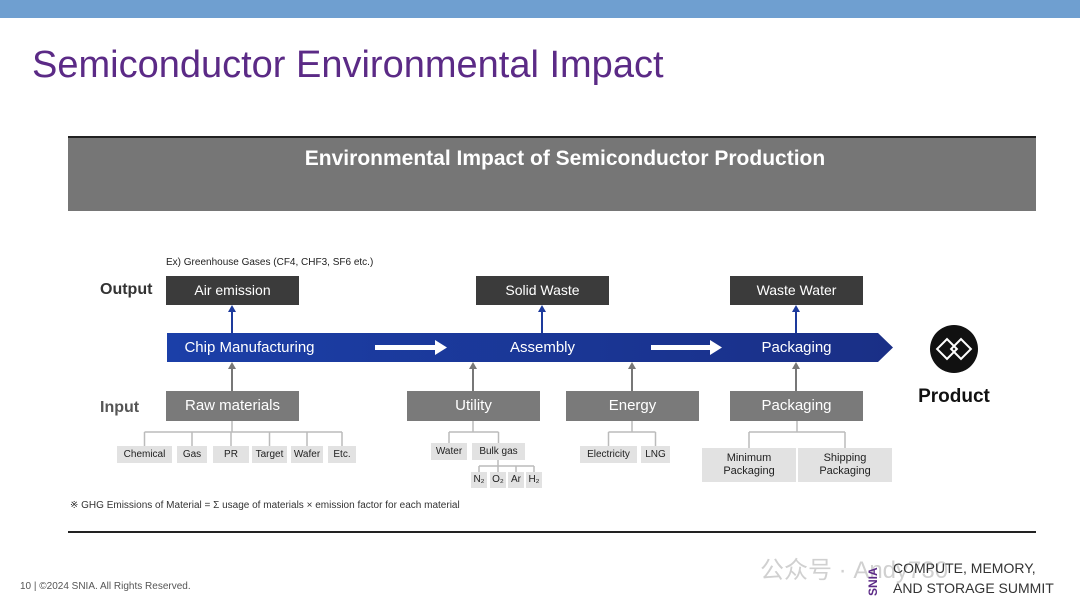 The height and width of the screenshot is (608, 1080). I want to click on input-item: Target, so click(269, 454).